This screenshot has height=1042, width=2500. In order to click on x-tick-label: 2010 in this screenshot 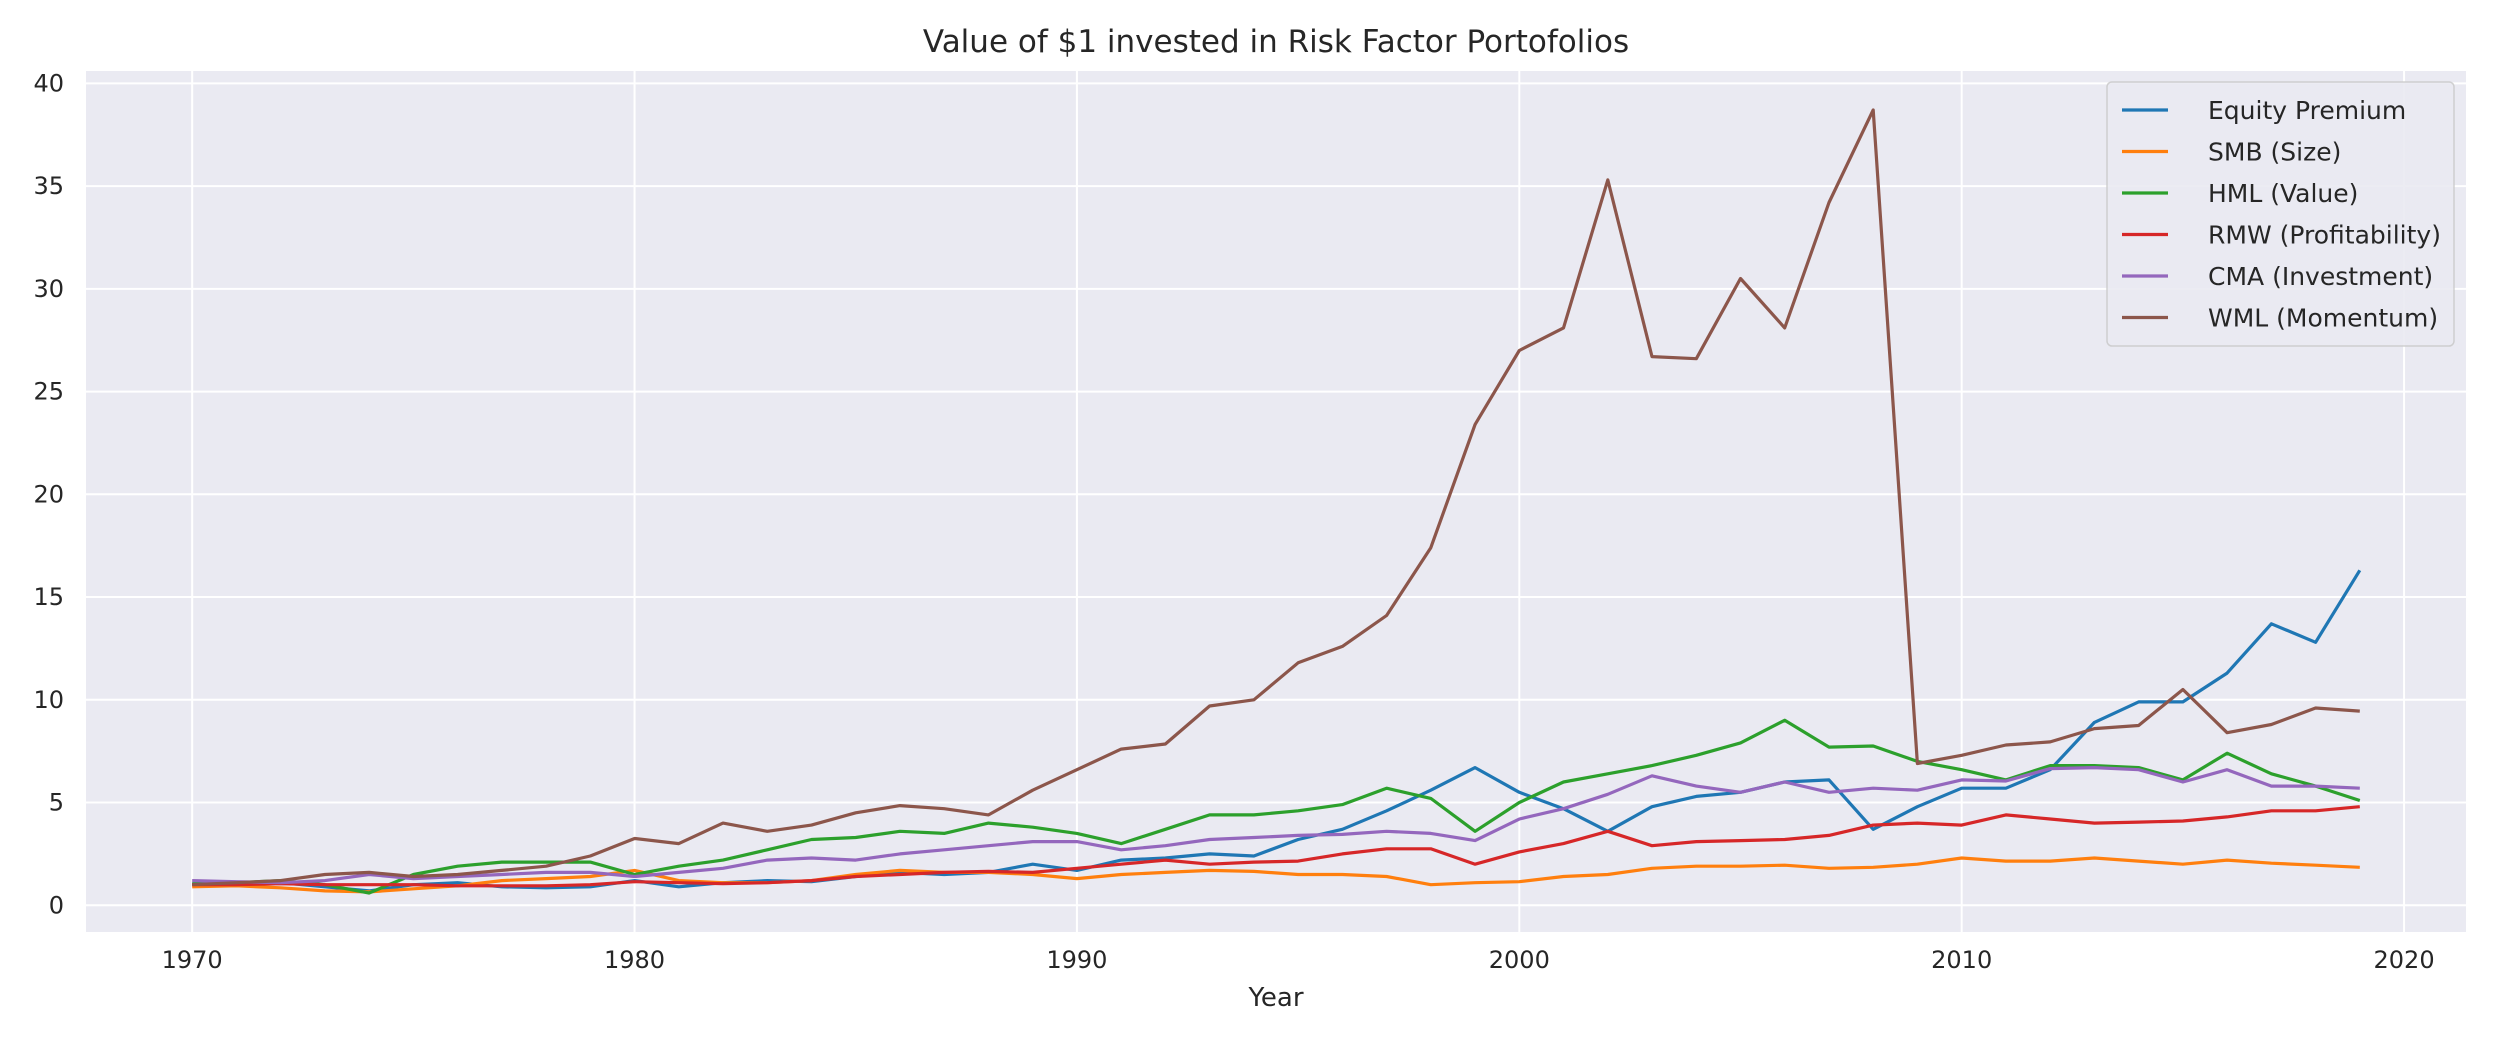, I will do `click(1961, 960)`.